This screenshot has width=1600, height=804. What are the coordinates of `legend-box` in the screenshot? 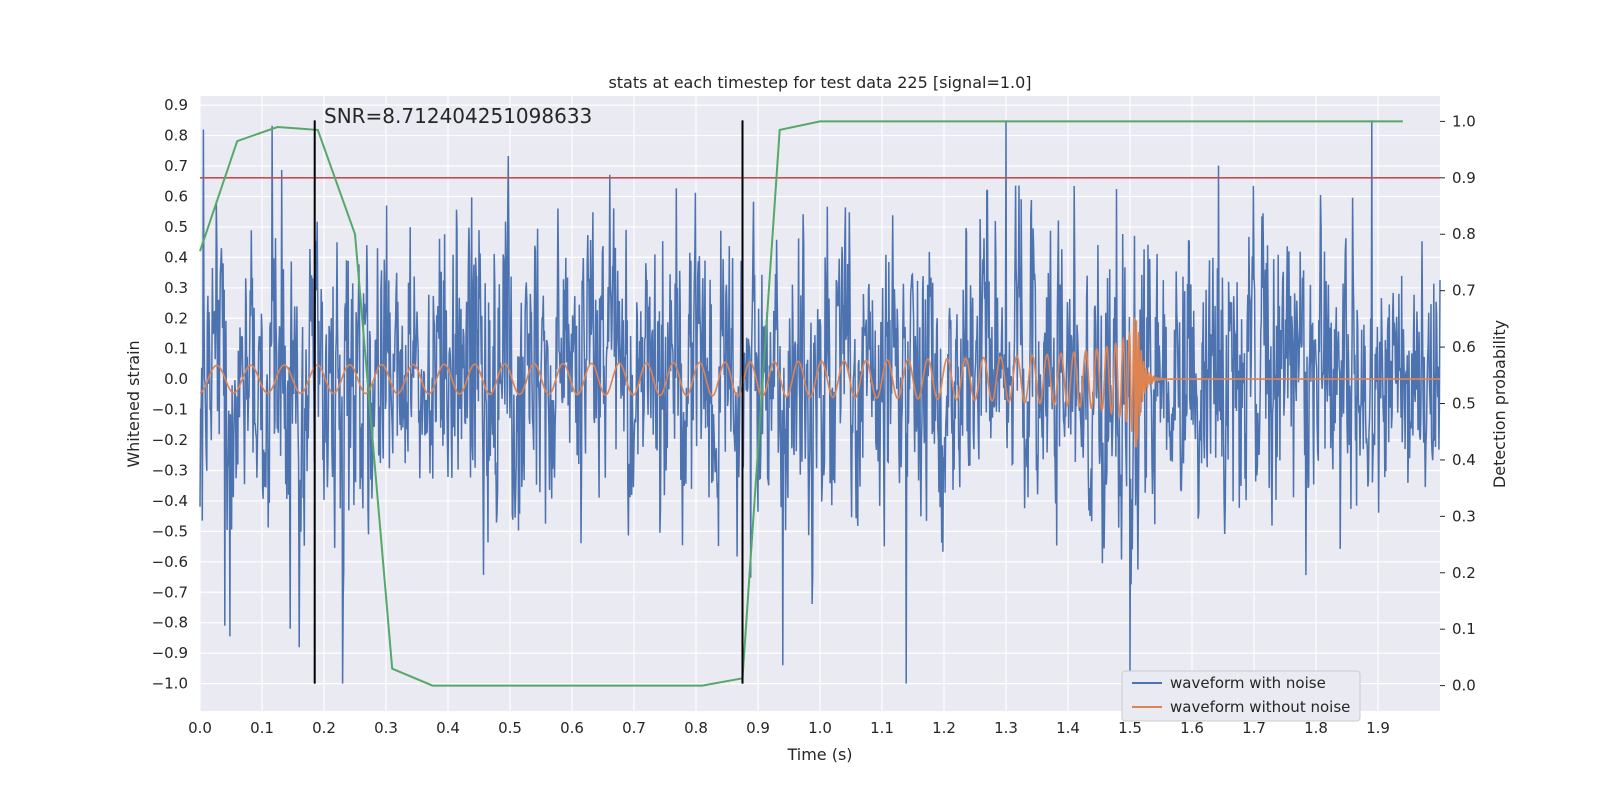 It's located at (1241, 696).